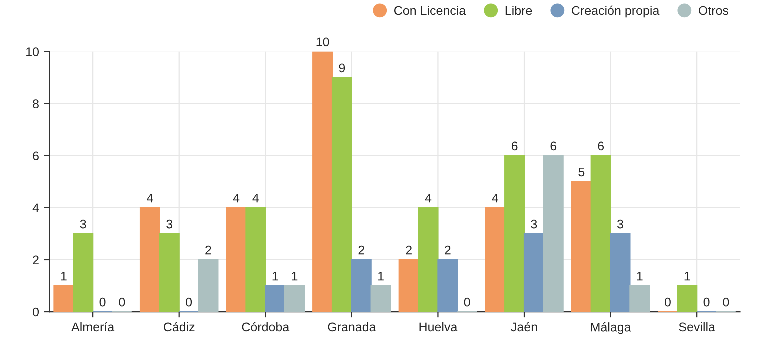 Image resolution: width=780 pixels, height=341 pixels. What do you see at coordinates (714, 11) in the screenshot?
I see `legend-label: Otros` at bounding box center [714, 11].